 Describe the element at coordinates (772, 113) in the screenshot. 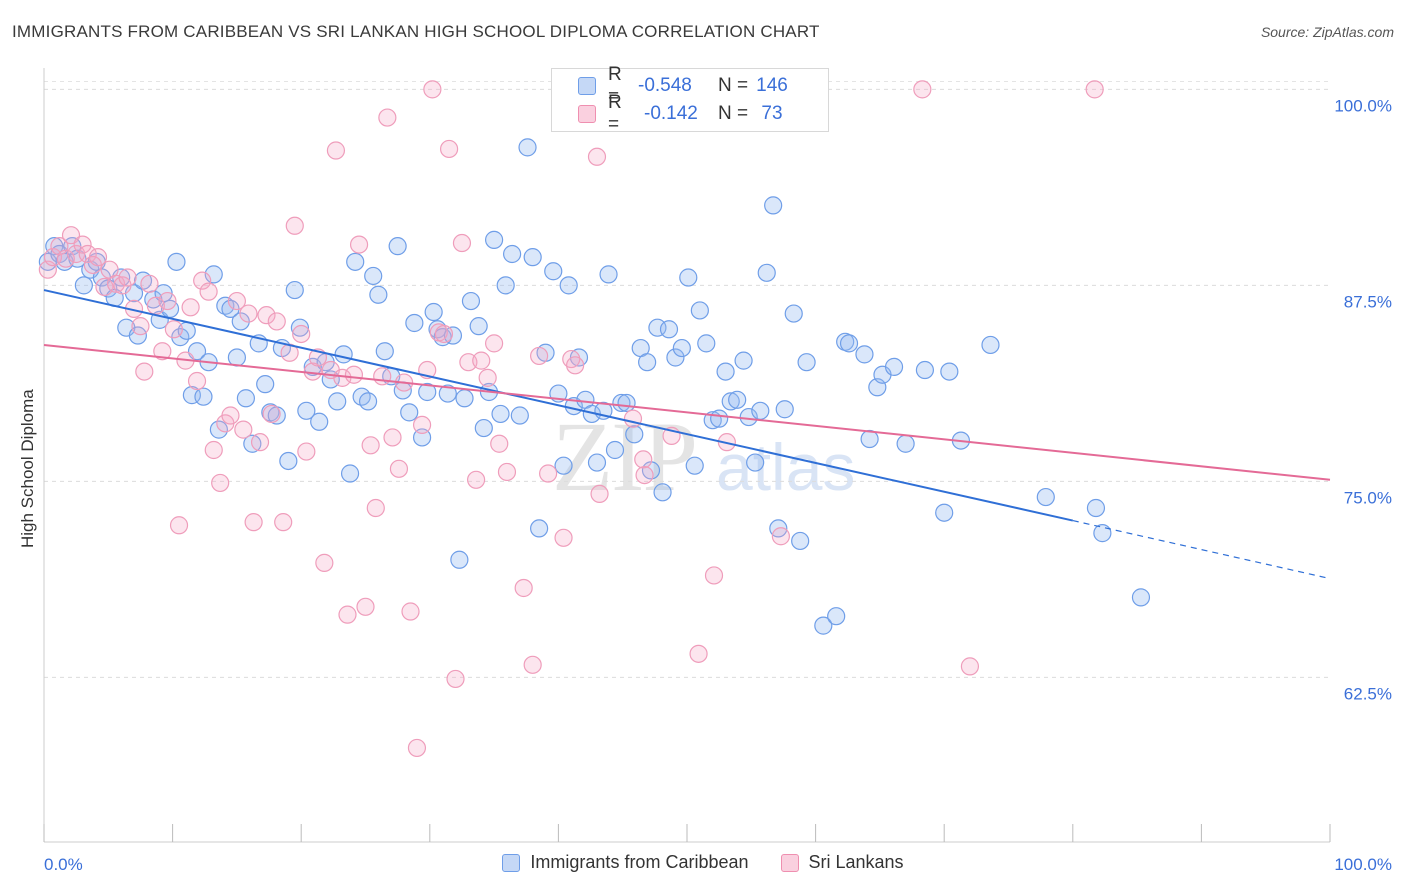

I see `legend-n-value: 73` at that location.